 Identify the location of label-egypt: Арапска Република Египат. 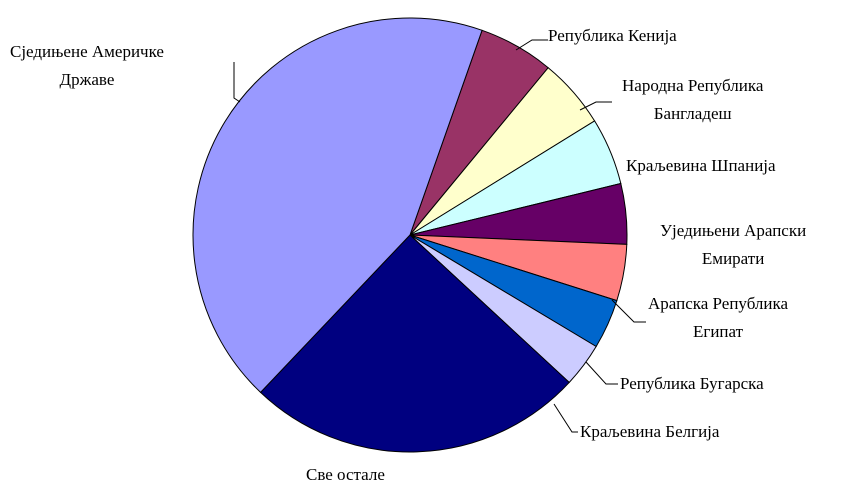
(718, 317).